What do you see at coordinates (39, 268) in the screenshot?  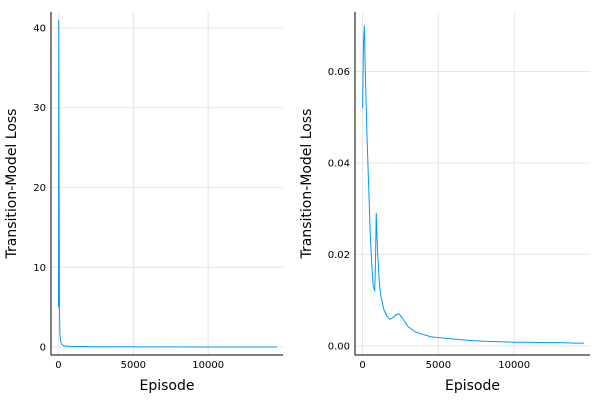 I see `y-tick-label: 10` at bounding box center [39, 268].